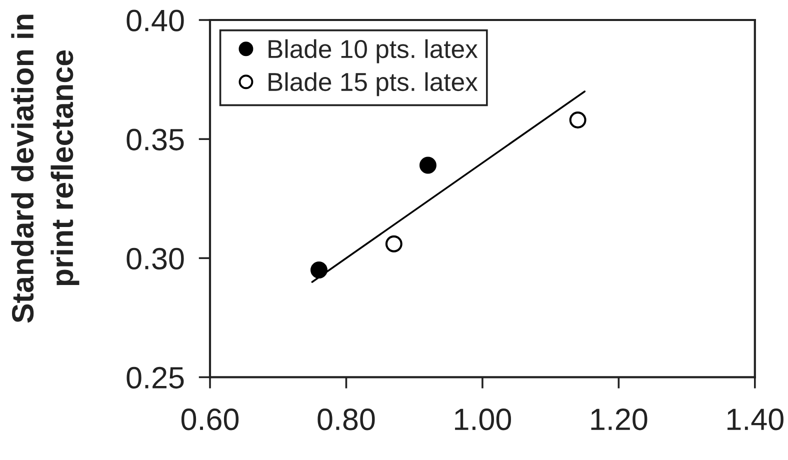 The image size is (788, 460). Describe the element at coordinates (619, 419) in the screenshot. I see `x-tick-label: 1.20` at that location.